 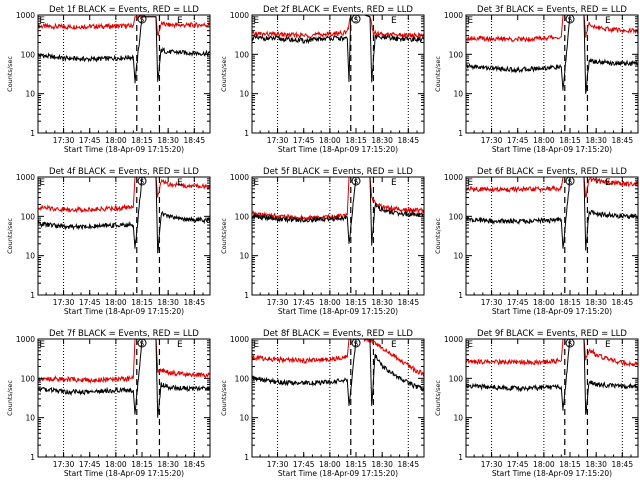 I want to click on panel-title: Det 1f BLACK = Events, RED = LLD, so click(x=124, y=10).